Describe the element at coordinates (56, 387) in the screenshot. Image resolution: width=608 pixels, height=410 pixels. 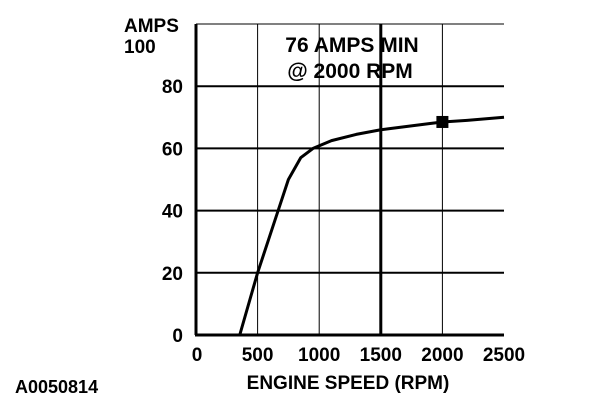
I see `figure-id: A0050814` at that location.